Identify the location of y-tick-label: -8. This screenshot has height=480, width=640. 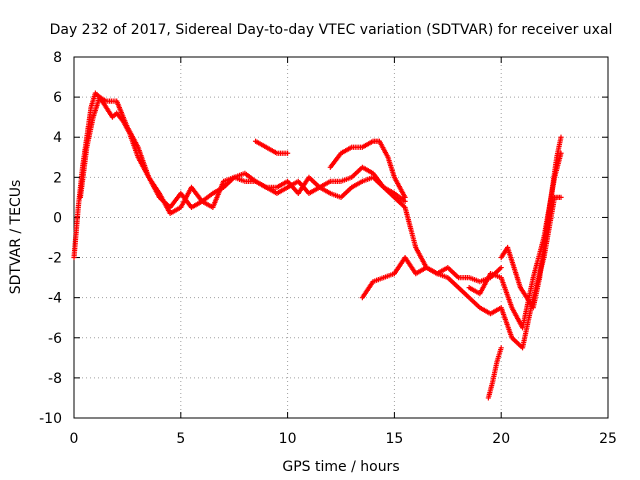
(55, 379).